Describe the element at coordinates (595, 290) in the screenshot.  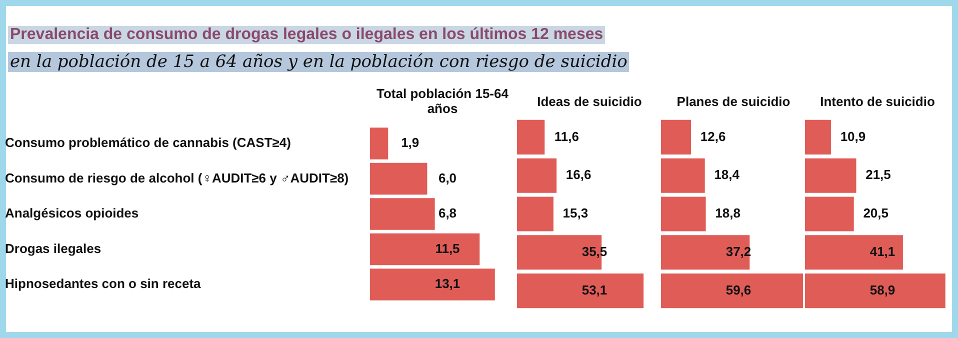
I see `data-label: 53,1` at that location.